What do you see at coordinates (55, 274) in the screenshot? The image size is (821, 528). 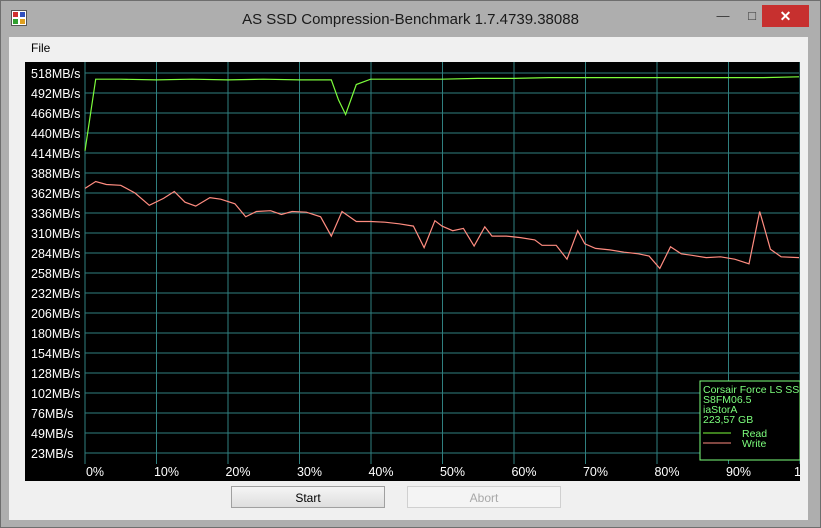 I see `y-tick-label: 258MB/s` at bounding box center [55, 274].